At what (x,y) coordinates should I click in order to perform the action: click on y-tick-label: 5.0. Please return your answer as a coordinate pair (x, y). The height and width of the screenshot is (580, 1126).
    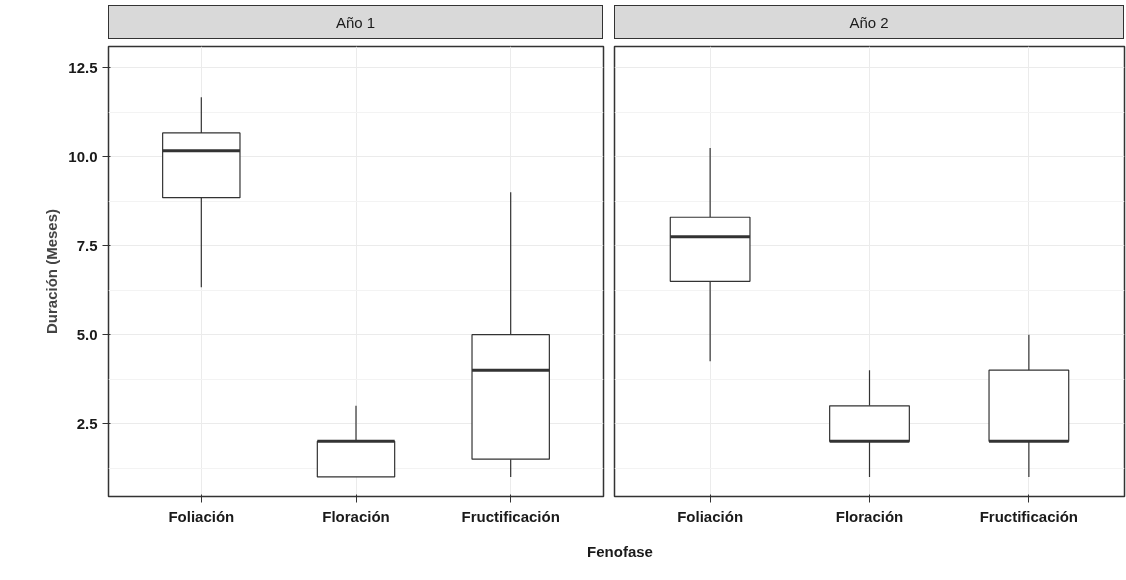
    Looking at the image, I should click on (87, 334).